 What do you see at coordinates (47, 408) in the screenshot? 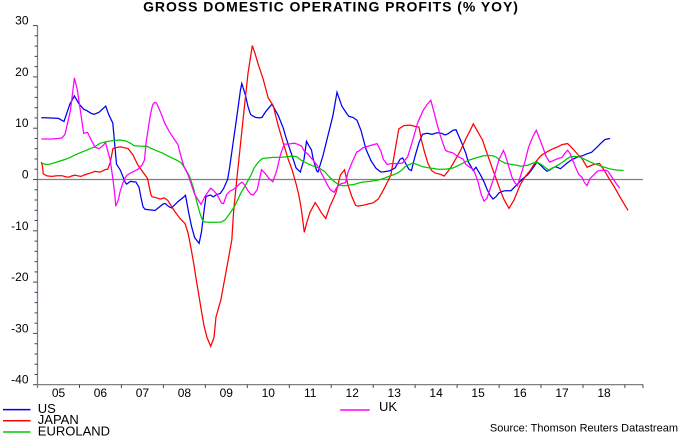
I see `svg-text: US` at bounding box center [47, 408].